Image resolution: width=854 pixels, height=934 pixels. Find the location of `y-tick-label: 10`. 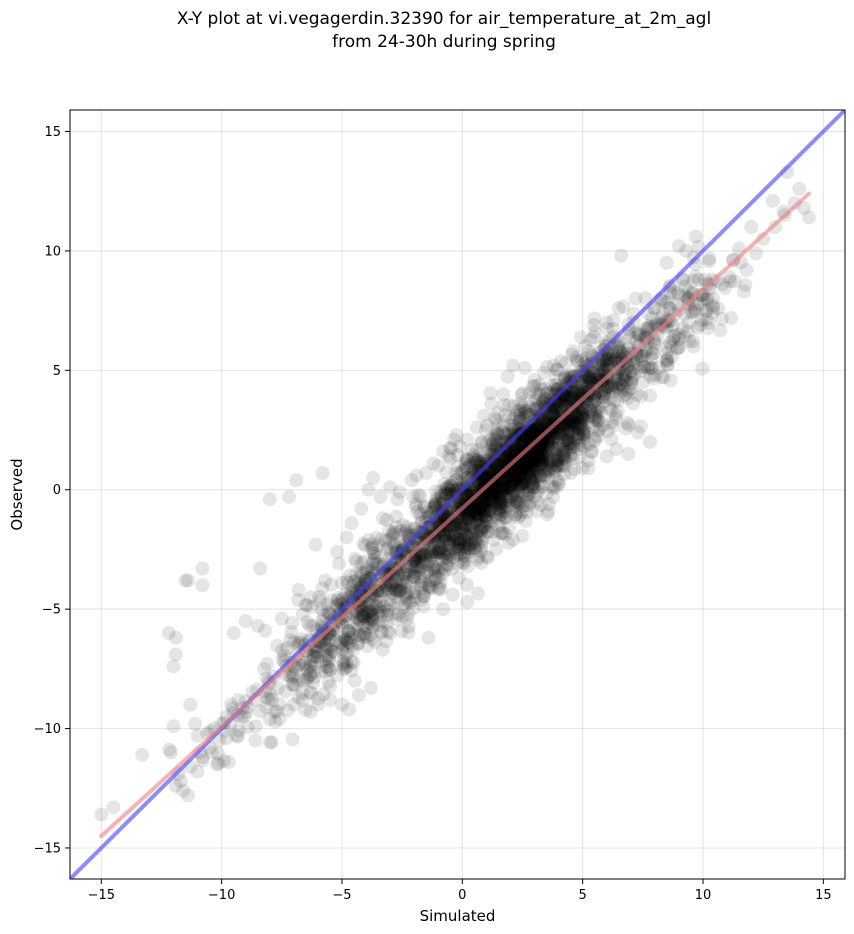

y-tick-label: 10 is located at coordinates (52, 251).